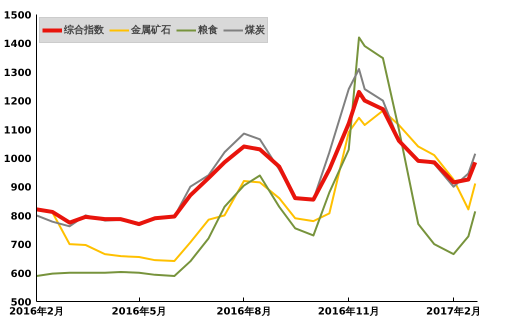 Image resolution: width=507 pixels, height=320 pixels. I want to click on x-tick-label: 2016年8月, so click(244, 312).